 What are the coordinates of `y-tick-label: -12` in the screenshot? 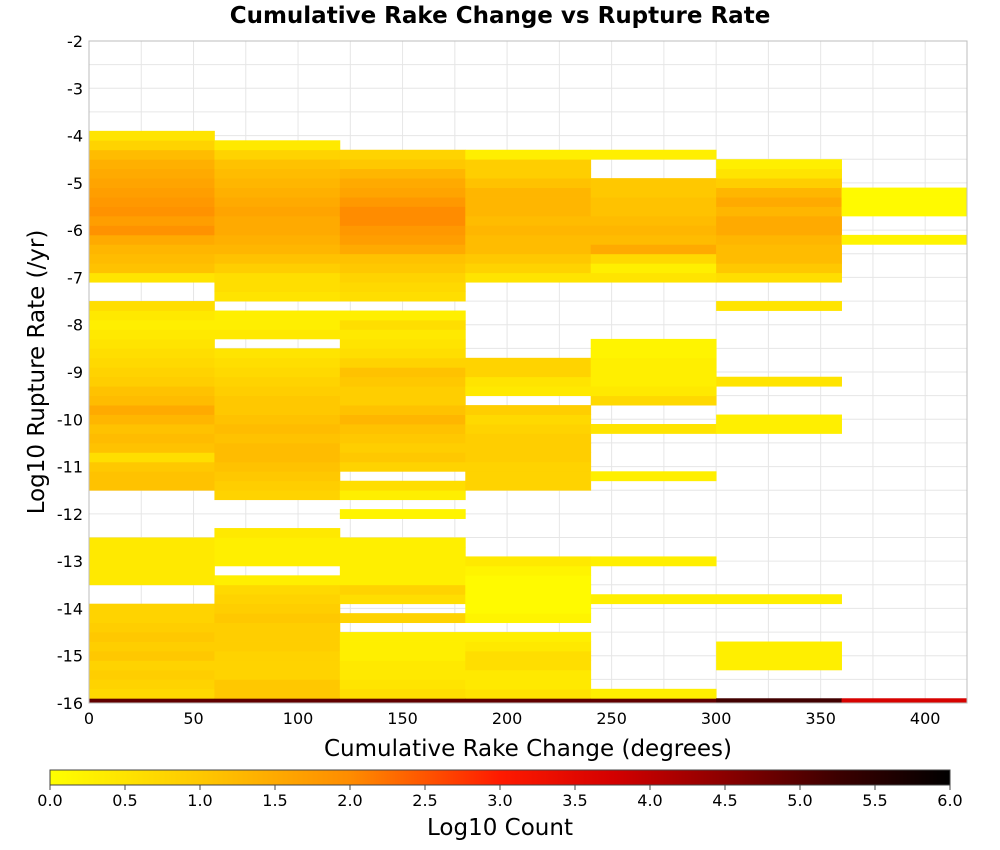 It's located at (70, 514).